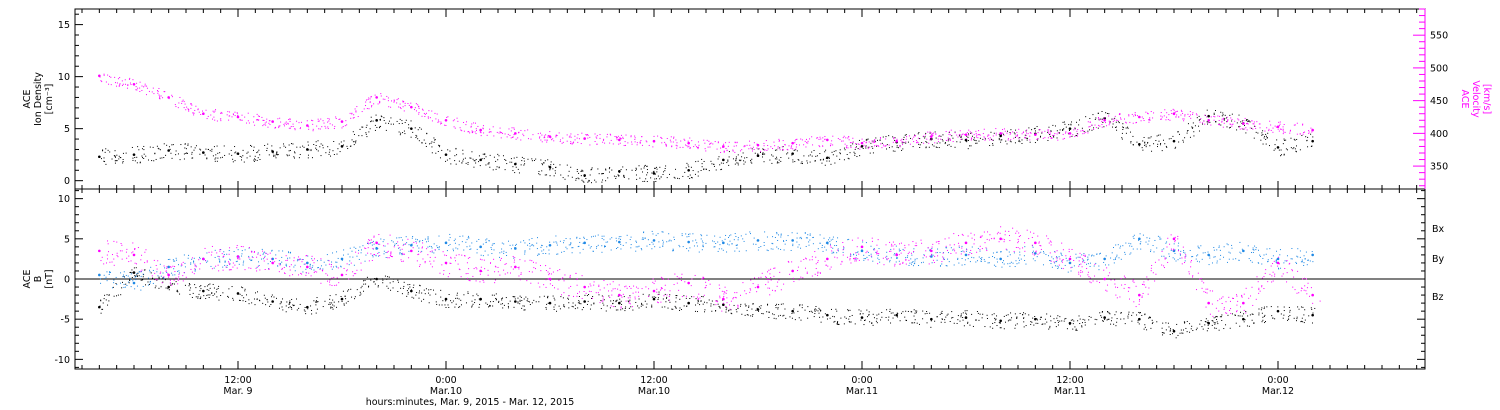 This screenshot has width=1500, height=410. Describe the element at coordinates (67, 239) in the screenshot. I see `field-tick-label: 5` at that location.